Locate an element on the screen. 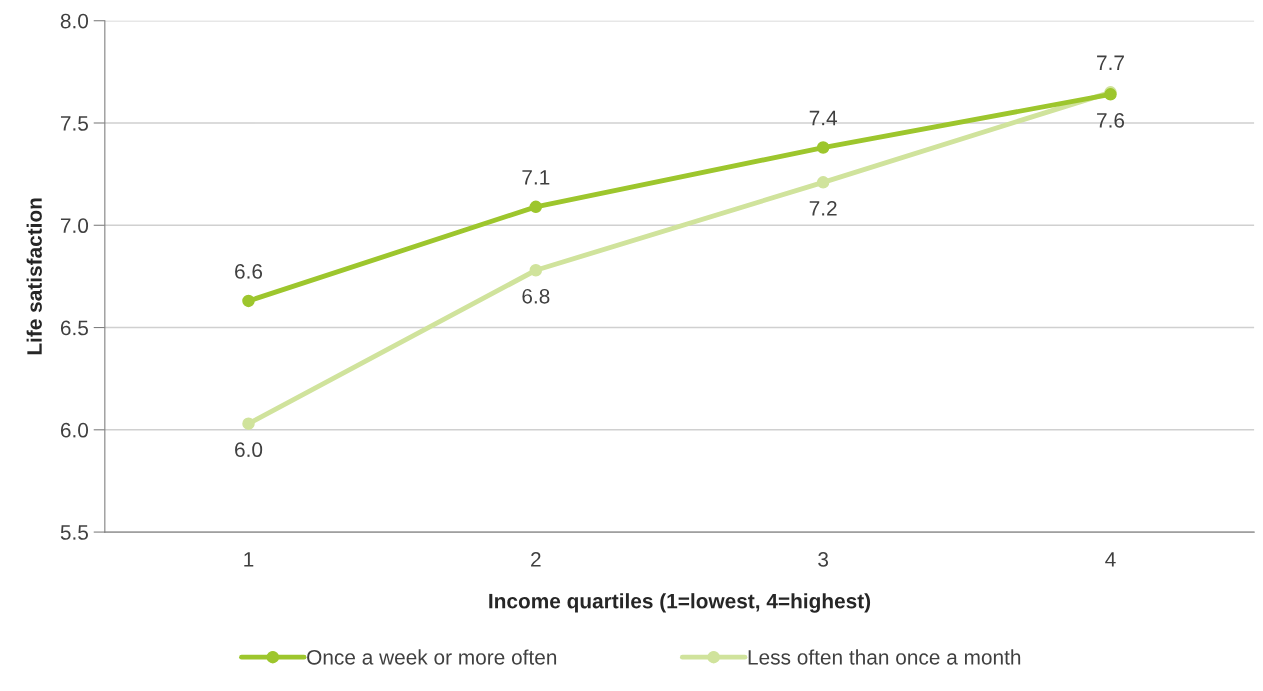 The height and width of the screenshot is (691, 1263). y-axis-title: Life satisfaction is located at coordinates (34, 276).